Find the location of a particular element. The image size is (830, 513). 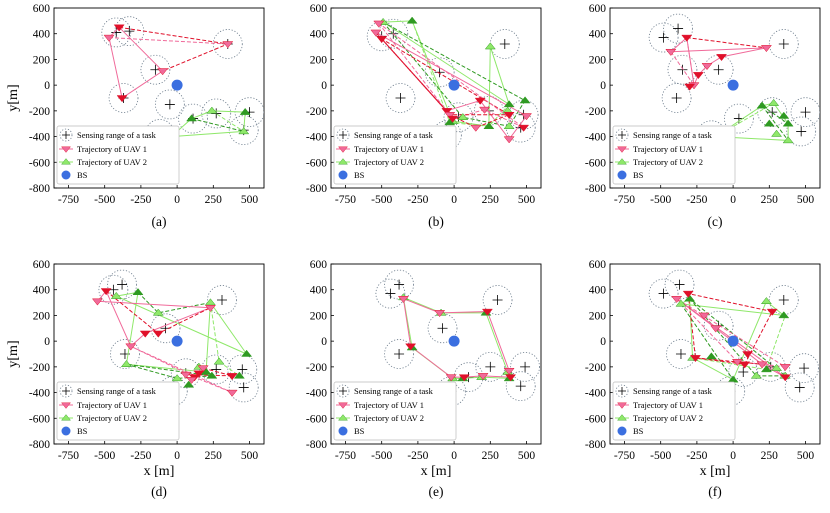

y-tick-label: -200 is located at coordinates (39, 112).